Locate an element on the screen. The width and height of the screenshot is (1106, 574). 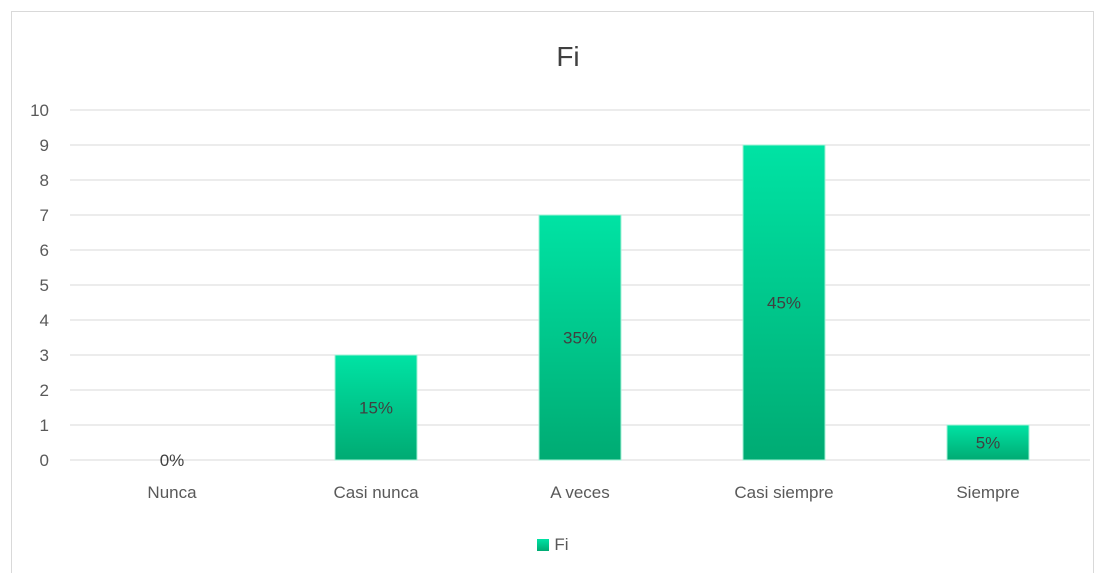
y-tick-label: 9 is located at coordinates (44, 145).